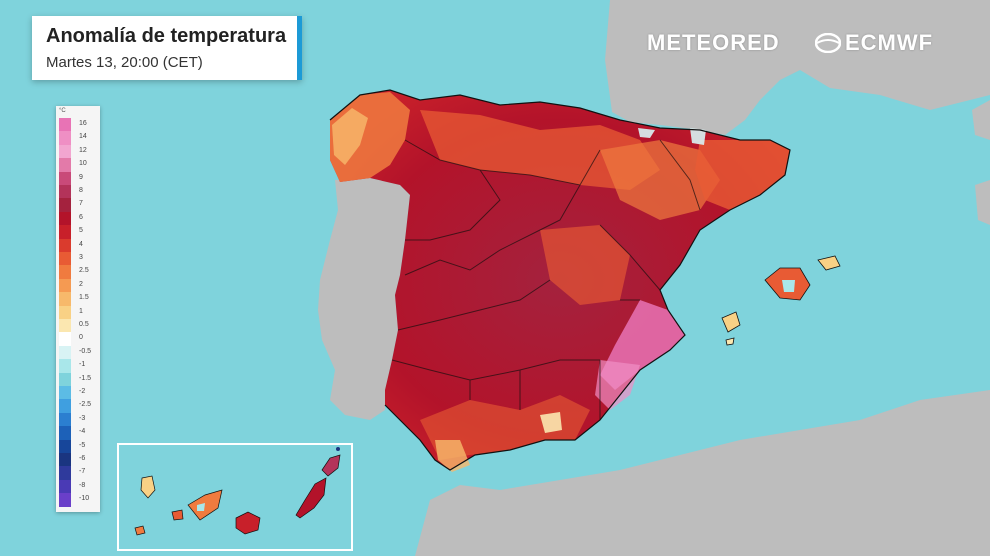  I want to click on legend-entry: -0.5, so click(78, 352).